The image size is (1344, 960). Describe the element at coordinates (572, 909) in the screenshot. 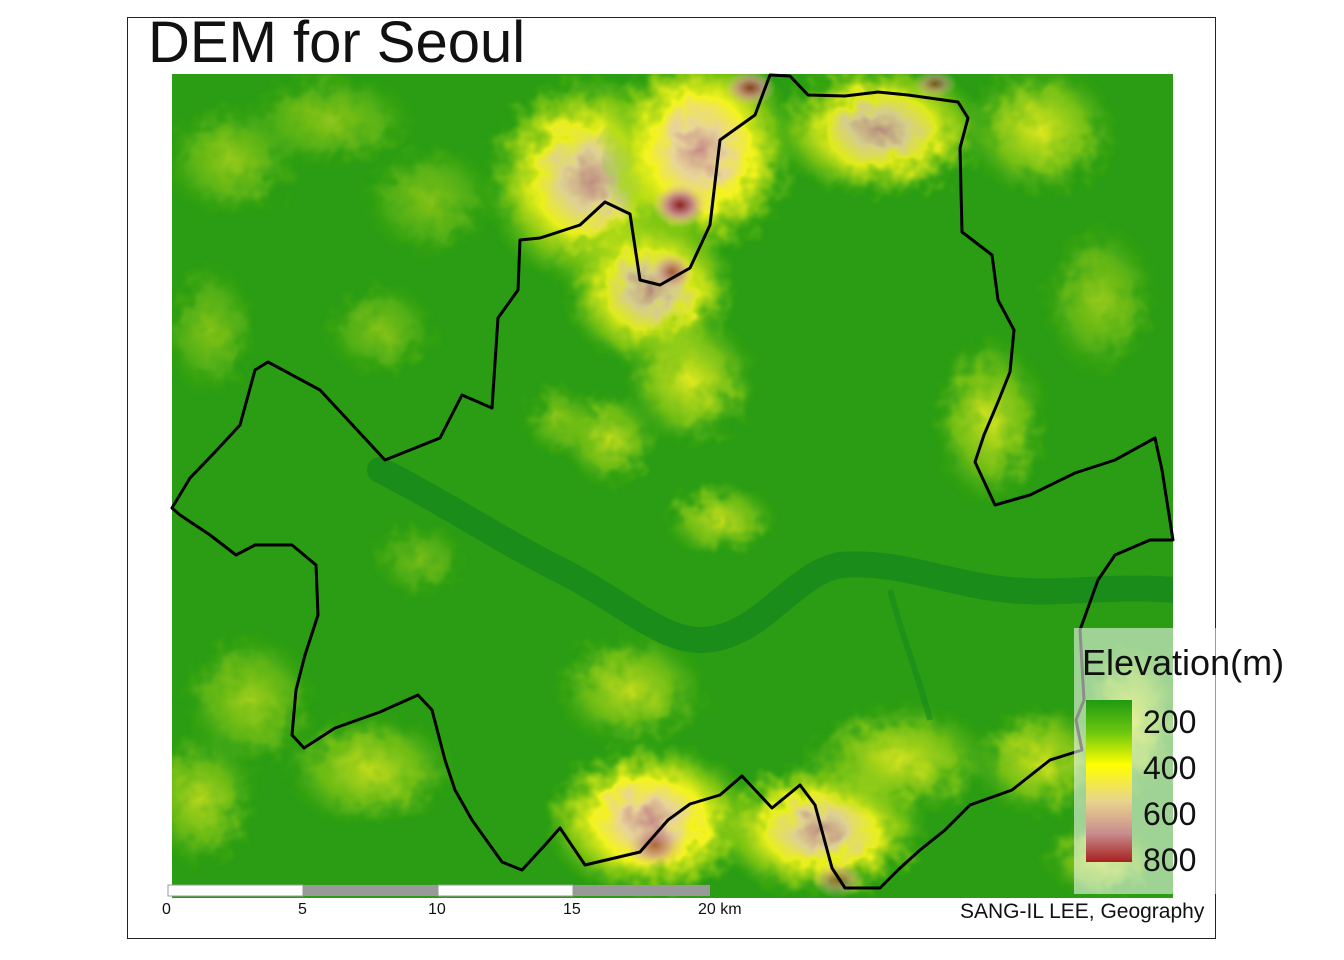

I see `scale-label-15: 15` at that location.